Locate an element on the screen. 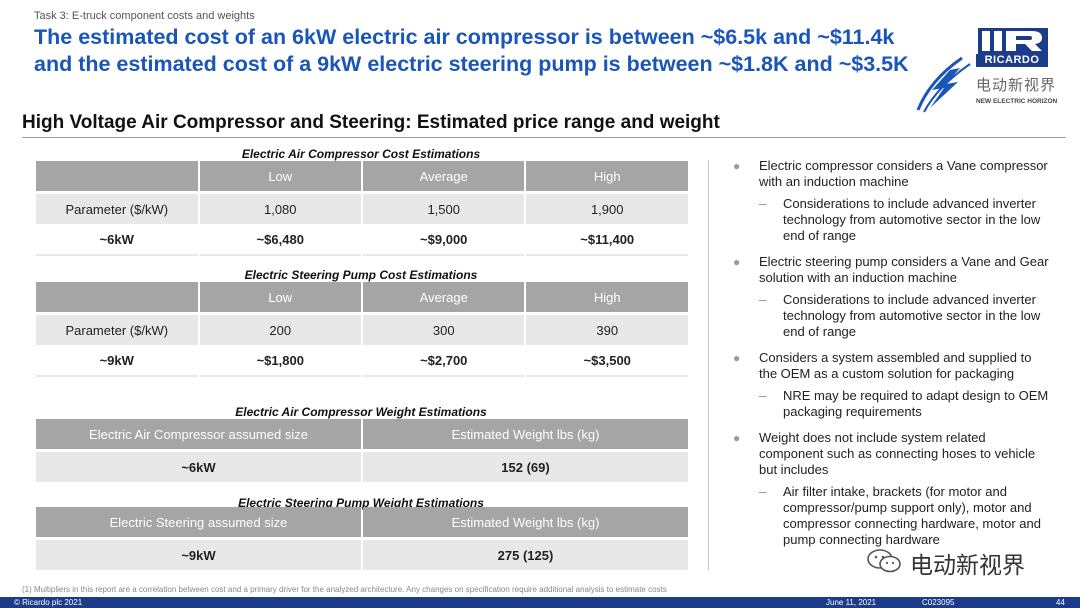  ricardo-wordmark: RICARDO is located at coordinates (1012, 60).